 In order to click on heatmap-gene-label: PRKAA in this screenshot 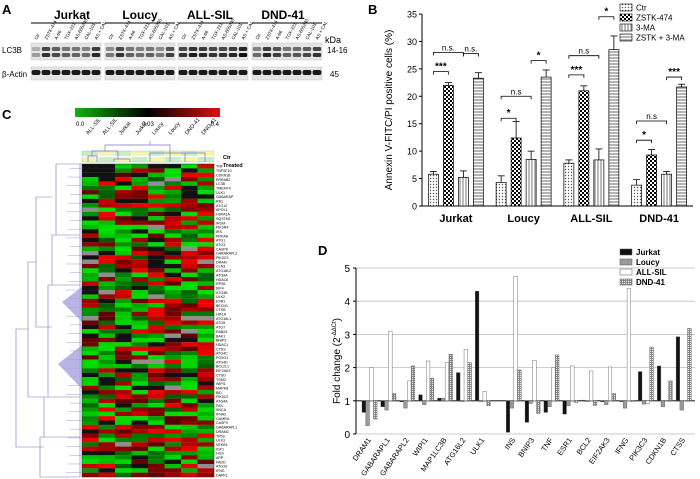, I will do `click(222, 236)`.